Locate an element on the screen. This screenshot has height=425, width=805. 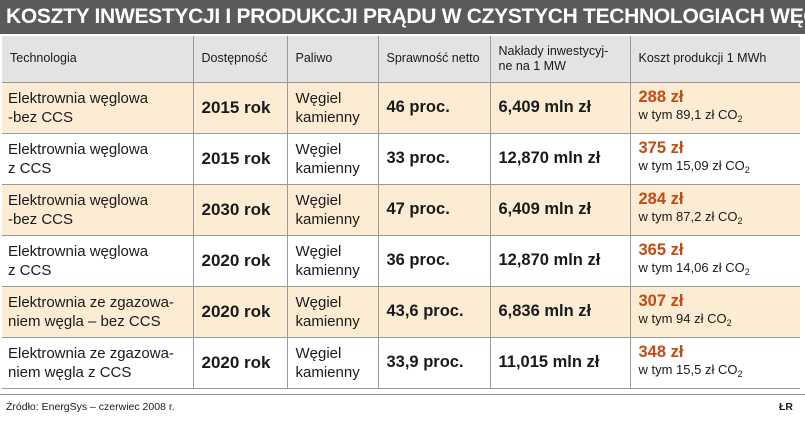
cost-value: 307 zł is located at coordinates (661, 300).